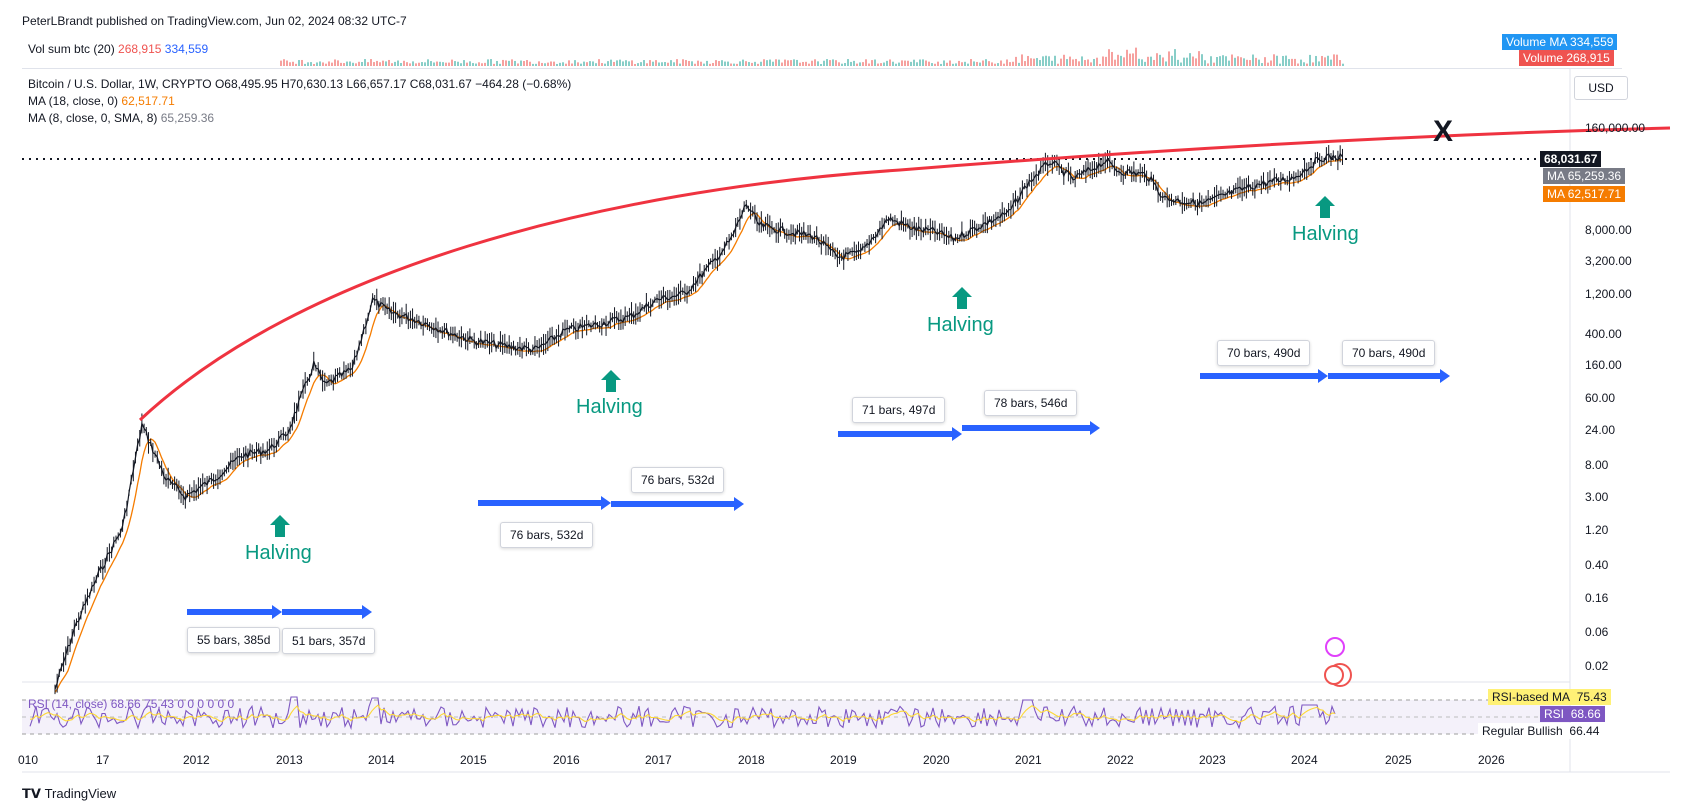  I want to click on y-tick-label: 1.20, so click(1597, 530).